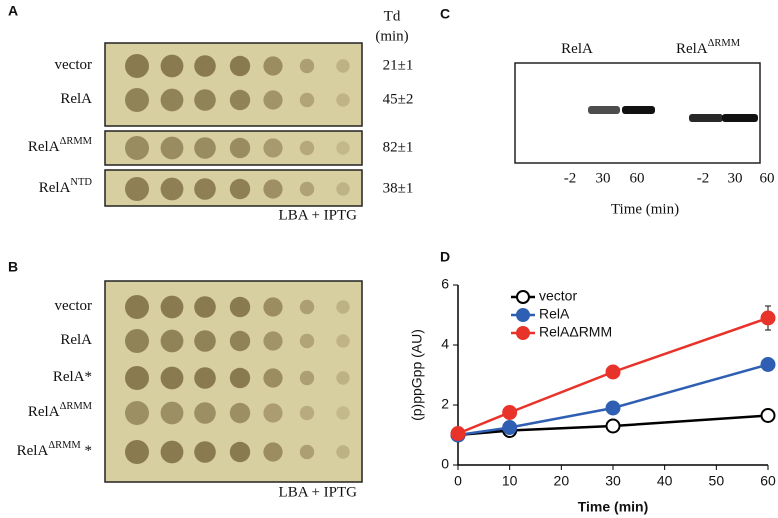  Describe the element at coordinates (458, 481) in the screenshot. I see `x-tick-label: 0` at that location.